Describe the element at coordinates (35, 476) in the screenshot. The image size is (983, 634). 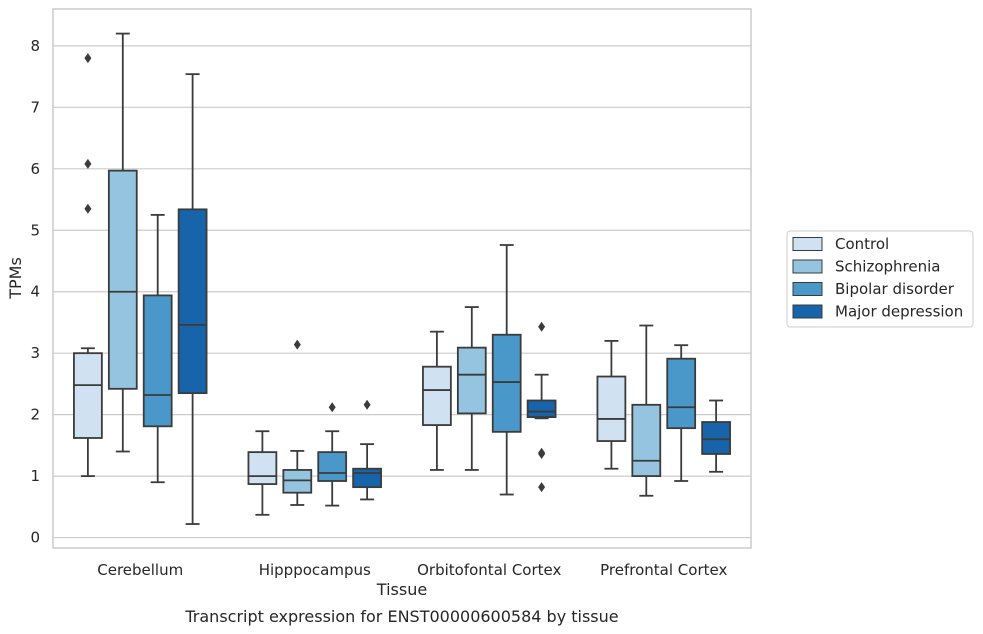
I see `y-tick-label: 1` at that location.